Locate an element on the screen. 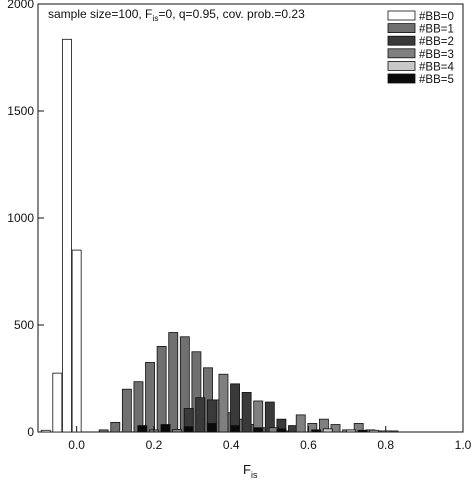 This screenshot has height=481, width=474. legend-label-0: #BB=0 is located at coordinates (436, 17).